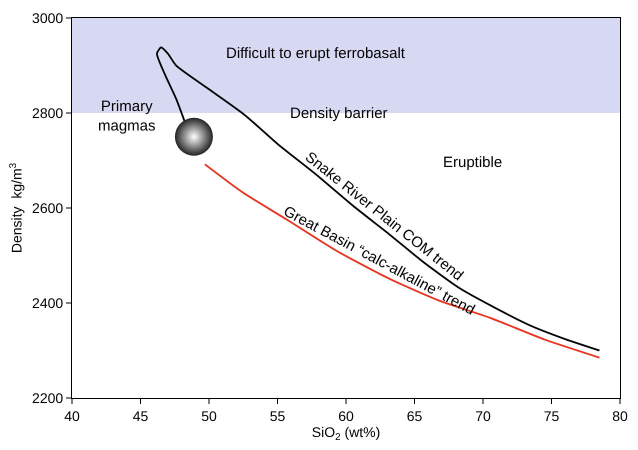 This screenshot has width=638, height=450. I want to click on annotation: Density barrier, so click(339, 113).